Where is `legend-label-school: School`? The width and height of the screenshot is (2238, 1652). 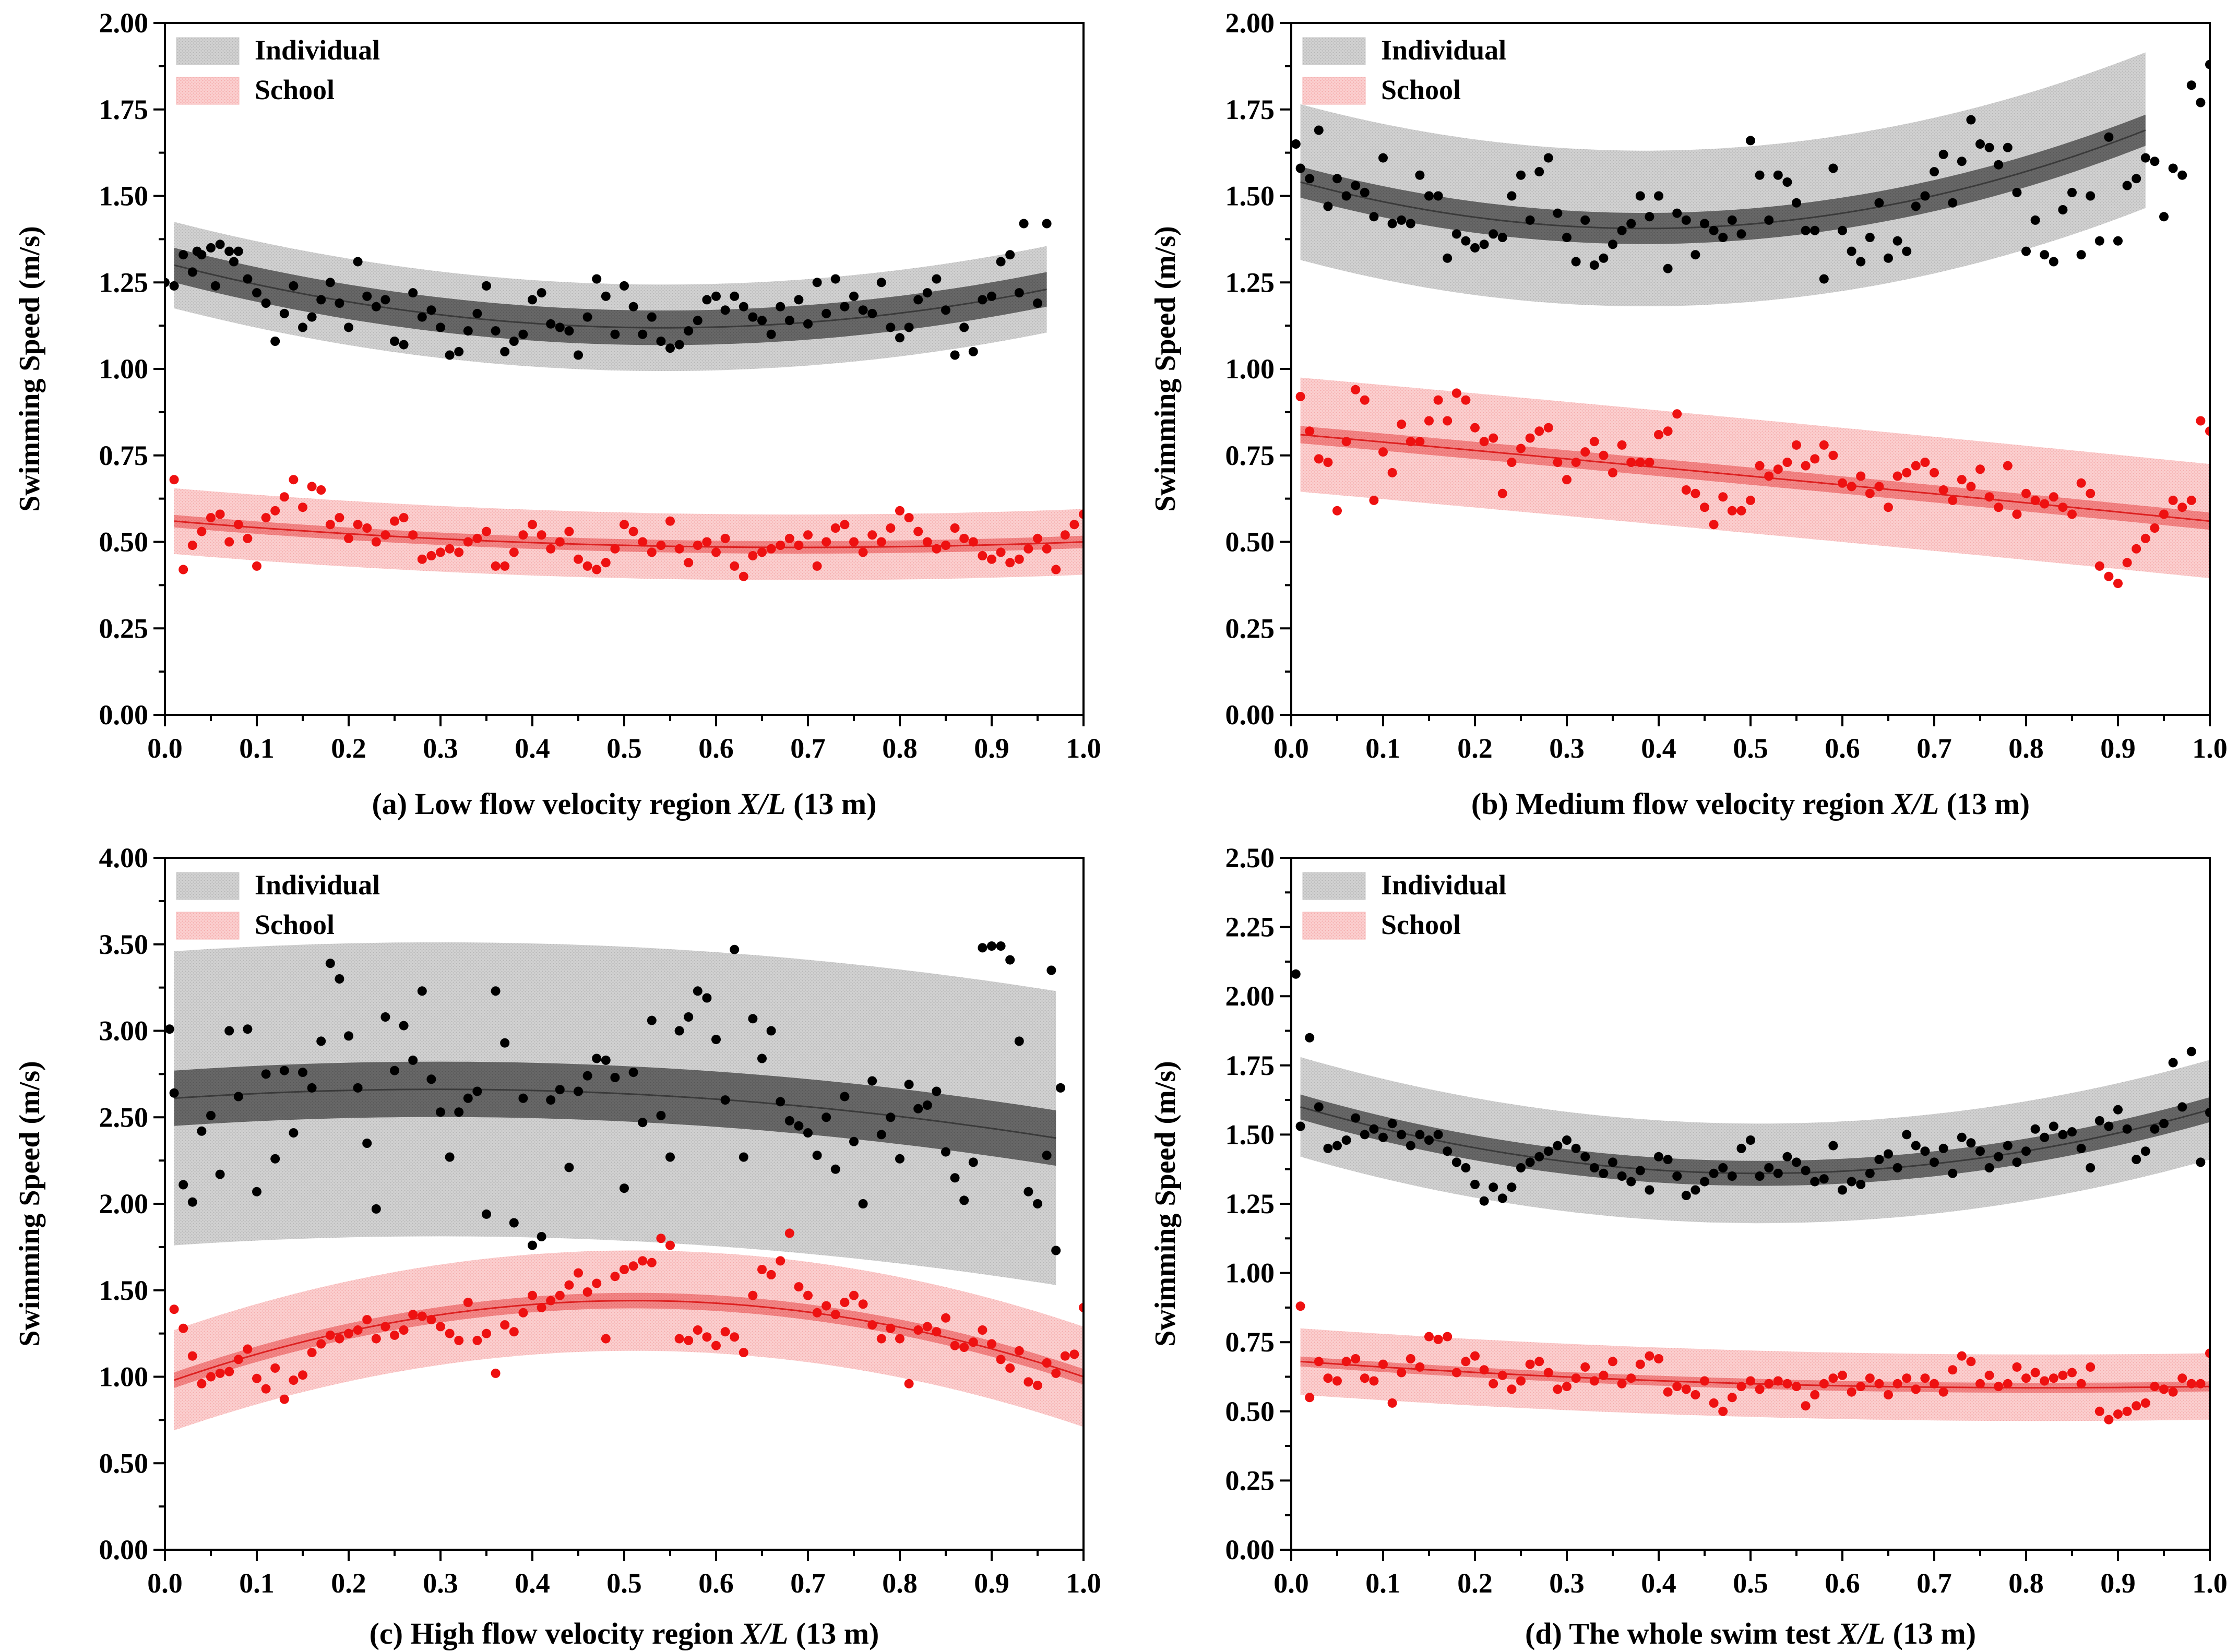 legend-label-school: School is located at coordinates (1421, 89).